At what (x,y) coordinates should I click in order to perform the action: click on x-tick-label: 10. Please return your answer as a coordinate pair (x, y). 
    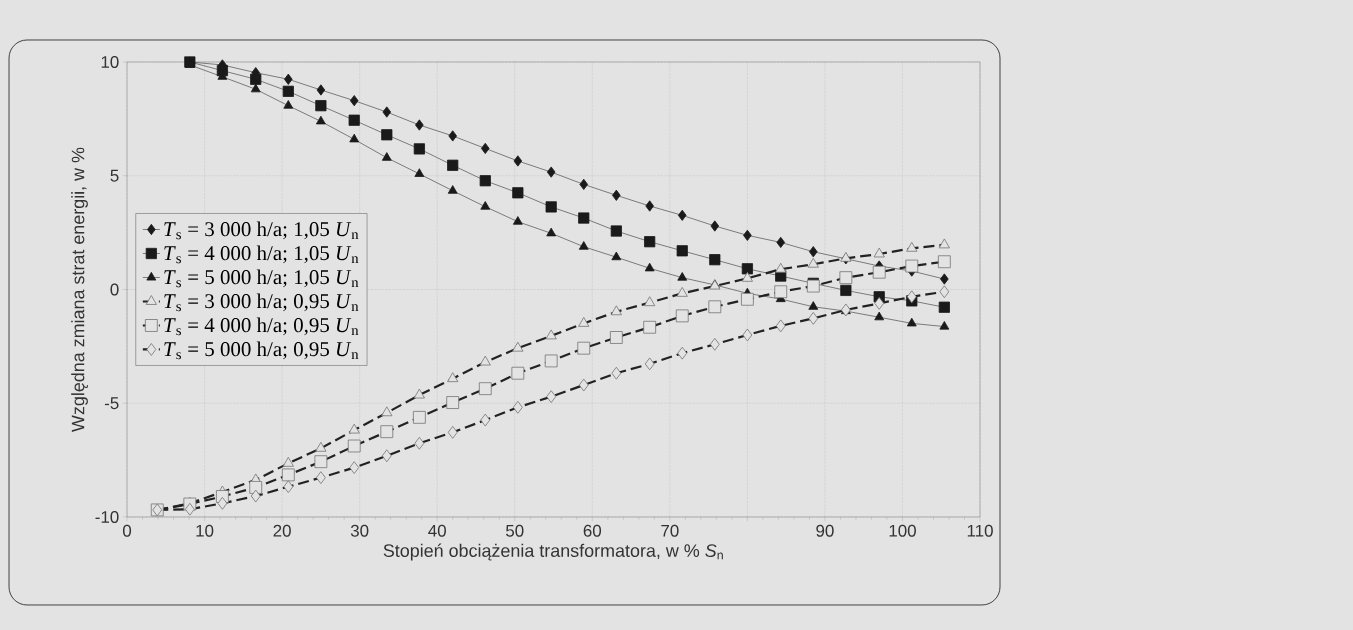
    Looking at the image, I should click on (205, 530).